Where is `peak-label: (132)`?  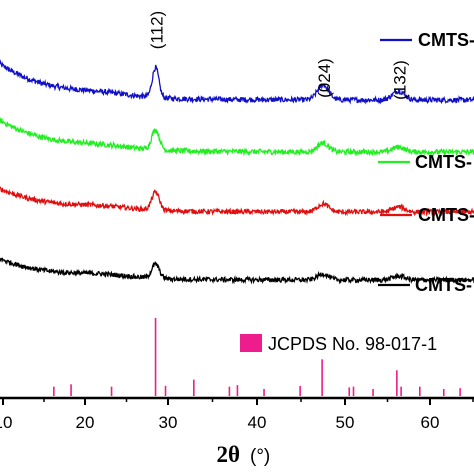
peak-label: (132) is located at coordinates (399, 80).